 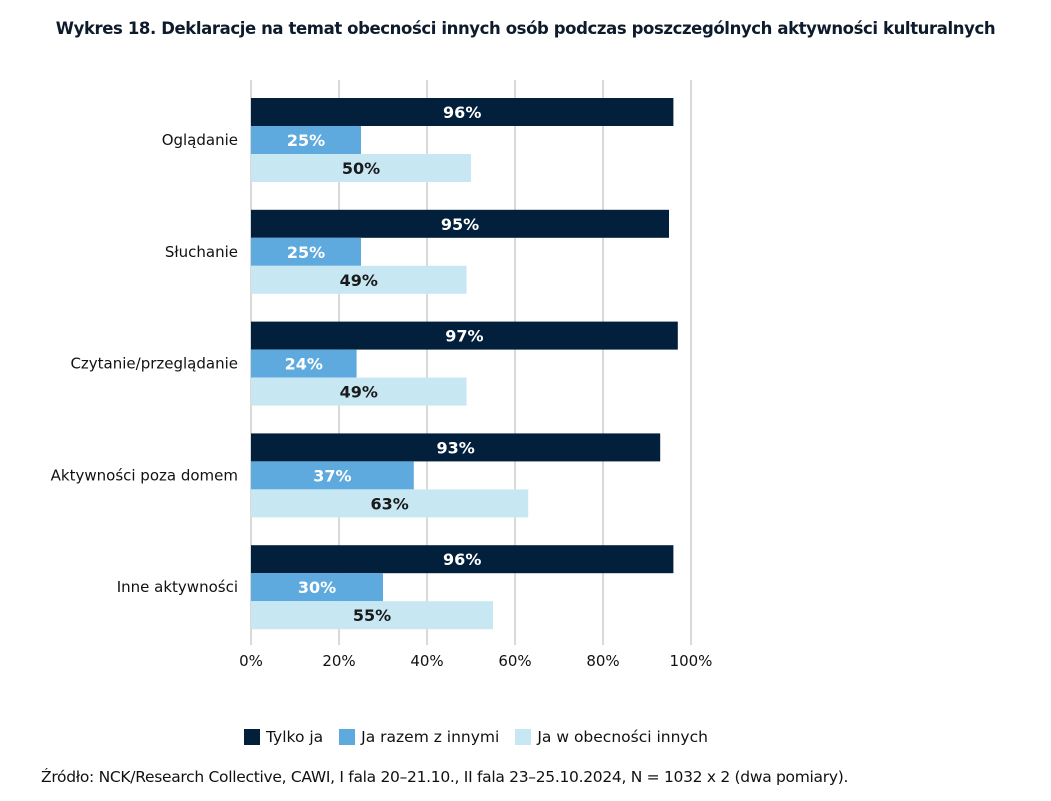 What do you see at coordinates (622, 737) in the screenshot?
I see `legend-label: Ja w obecności innych` at bounding box center [622, 737].